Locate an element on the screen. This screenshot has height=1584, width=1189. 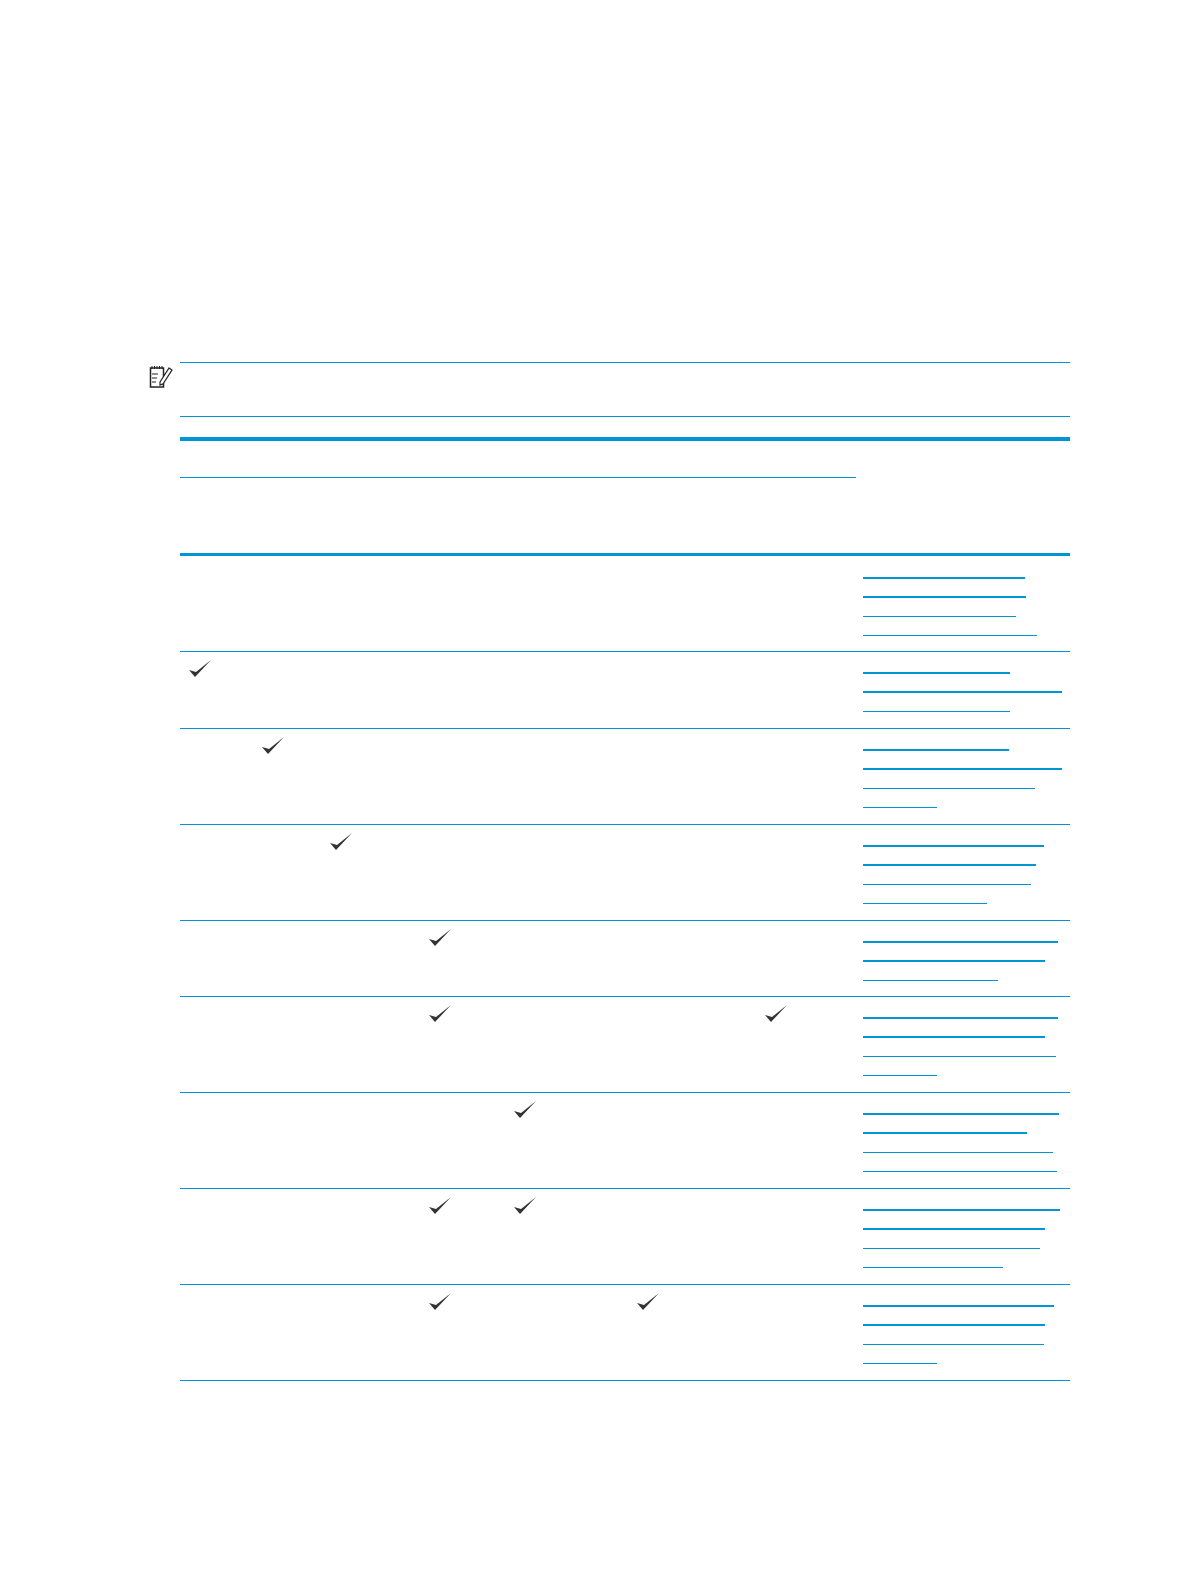
header-group-rule is located at coordinates (518, 477).